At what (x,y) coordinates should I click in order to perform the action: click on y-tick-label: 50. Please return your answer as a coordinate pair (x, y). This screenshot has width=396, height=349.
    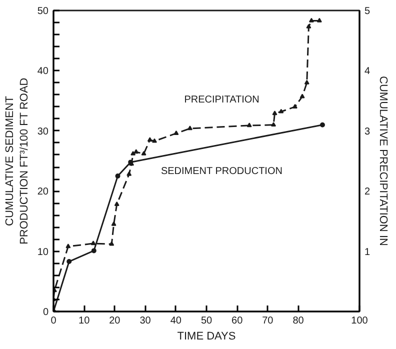
    Looking at the image, I should click on (43, 11).